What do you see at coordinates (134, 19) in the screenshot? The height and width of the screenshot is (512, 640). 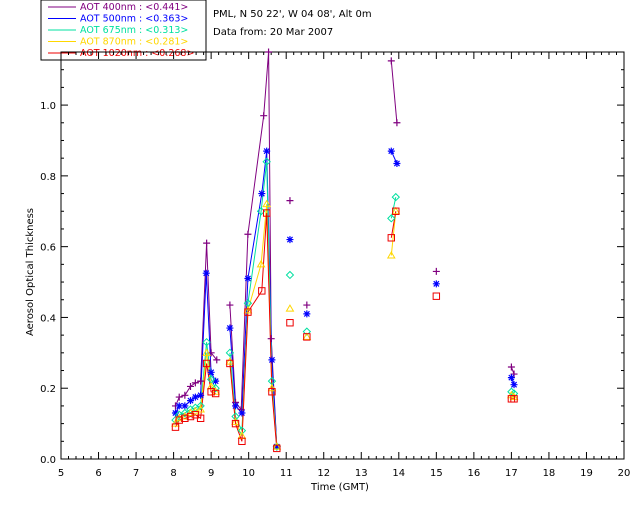 I see `legend-entry: AOT 500nm : <0.363>` at bounding box center [134, 19].